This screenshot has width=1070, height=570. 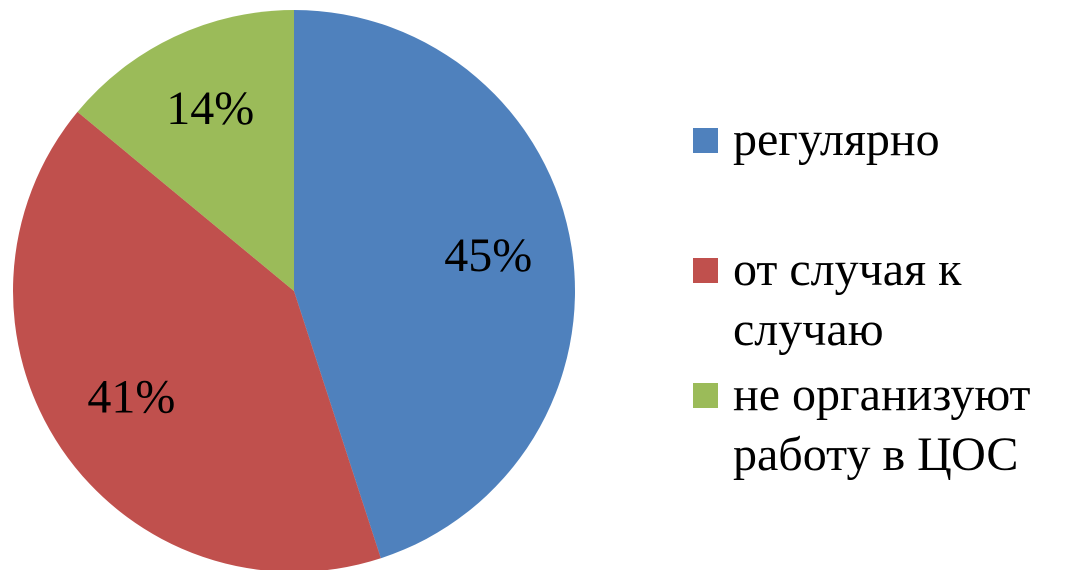 What do you see at coordinates (488, 255) in the screenshot?
I see `data-label: 45%` at bounding box center [488, 255].